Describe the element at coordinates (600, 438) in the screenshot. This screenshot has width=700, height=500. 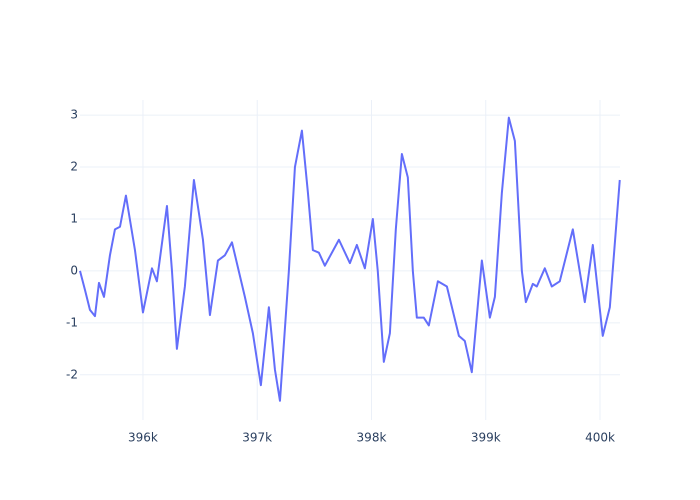
I see `x-tick-label: 400k` at that location.